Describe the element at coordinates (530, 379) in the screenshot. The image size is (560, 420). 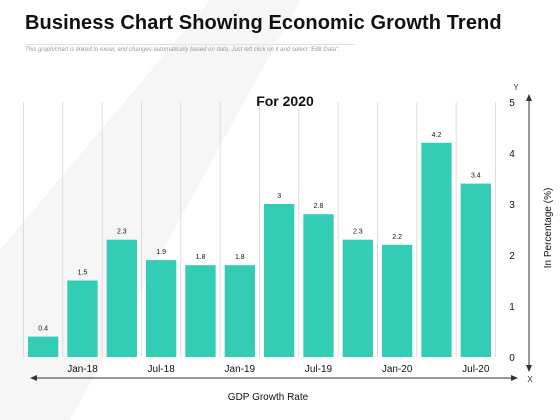
I see `x-axis-letter: X` at that location.